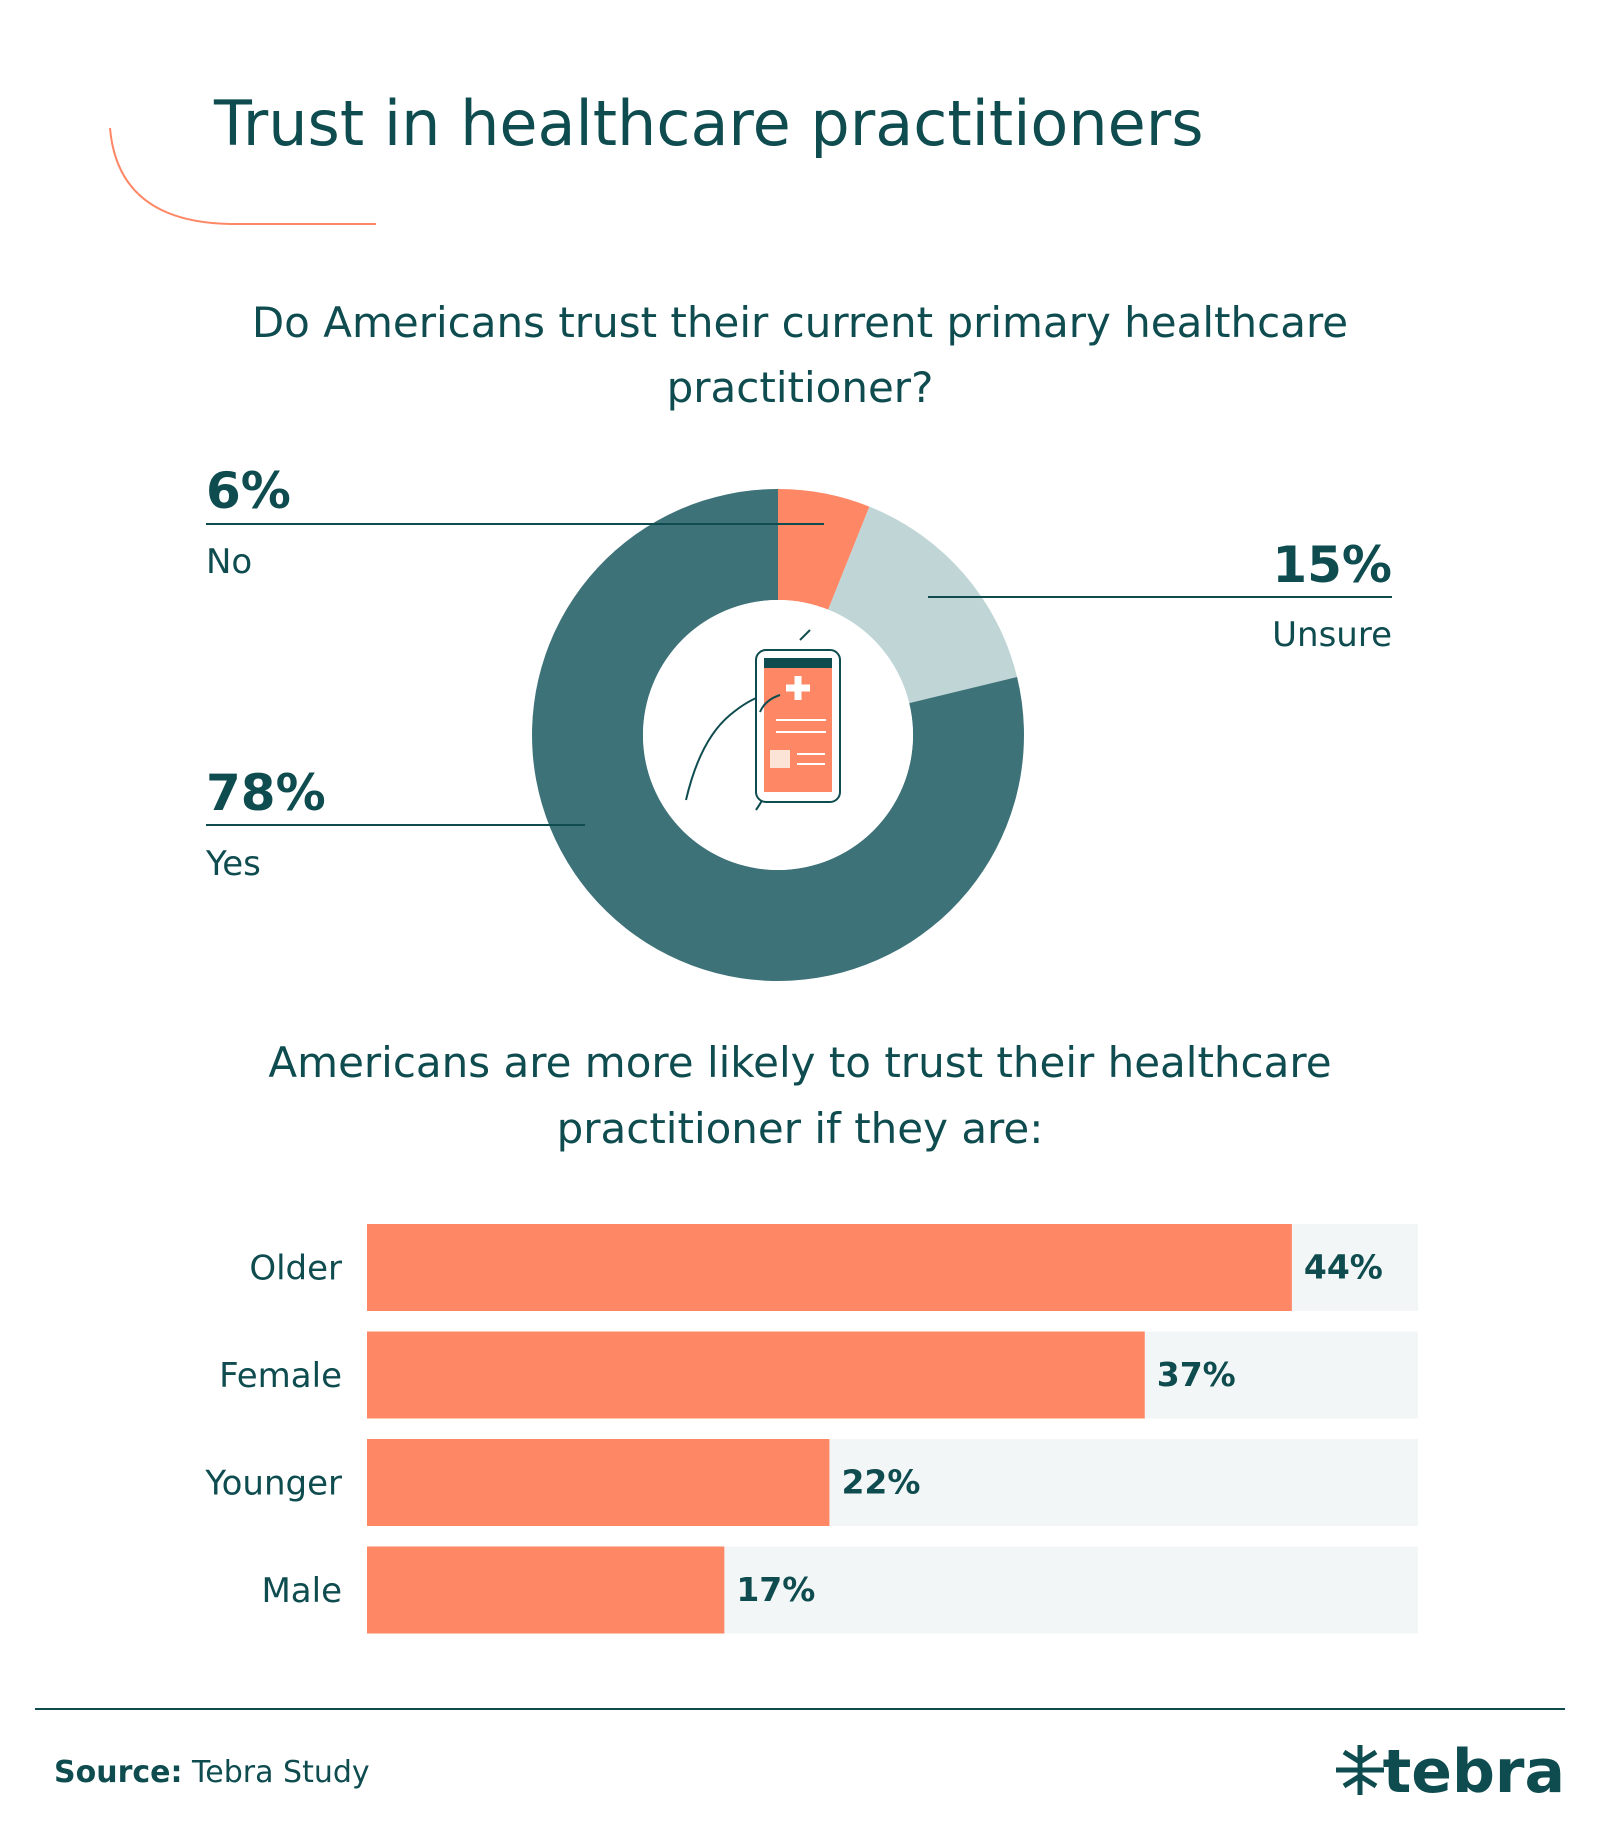  I want to click on source-label: Source:, so click(118, 1772).